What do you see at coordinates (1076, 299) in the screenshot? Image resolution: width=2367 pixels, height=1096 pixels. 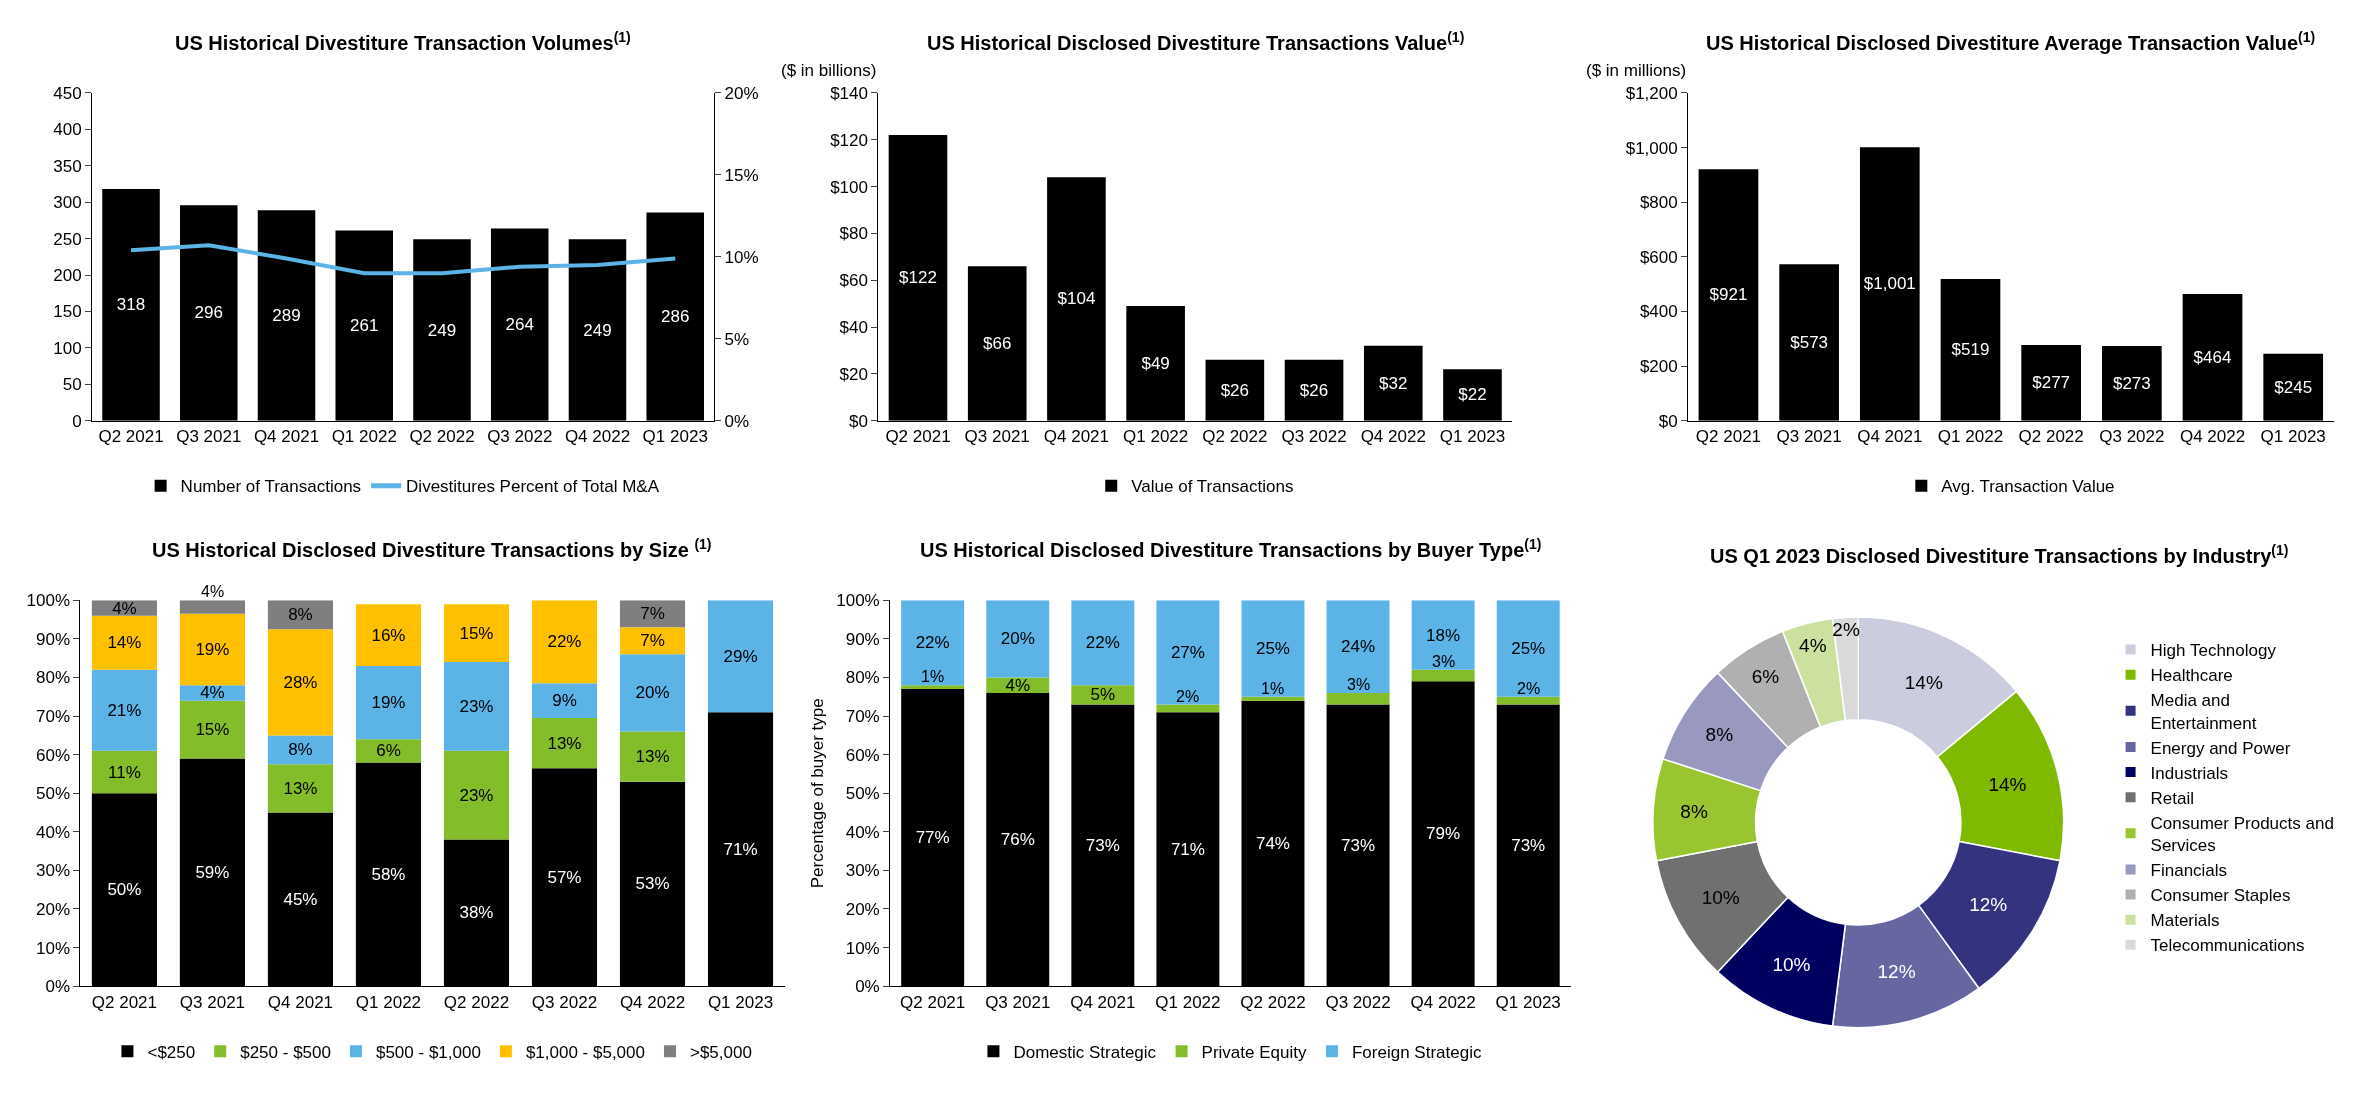 I see `data-label: $104` at bounding box center [1076, 299].